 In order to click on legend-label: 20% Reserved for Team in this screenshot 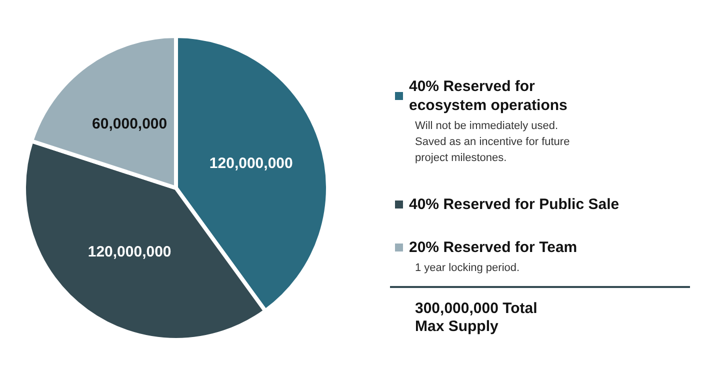, I will do `click(493, 247)`.